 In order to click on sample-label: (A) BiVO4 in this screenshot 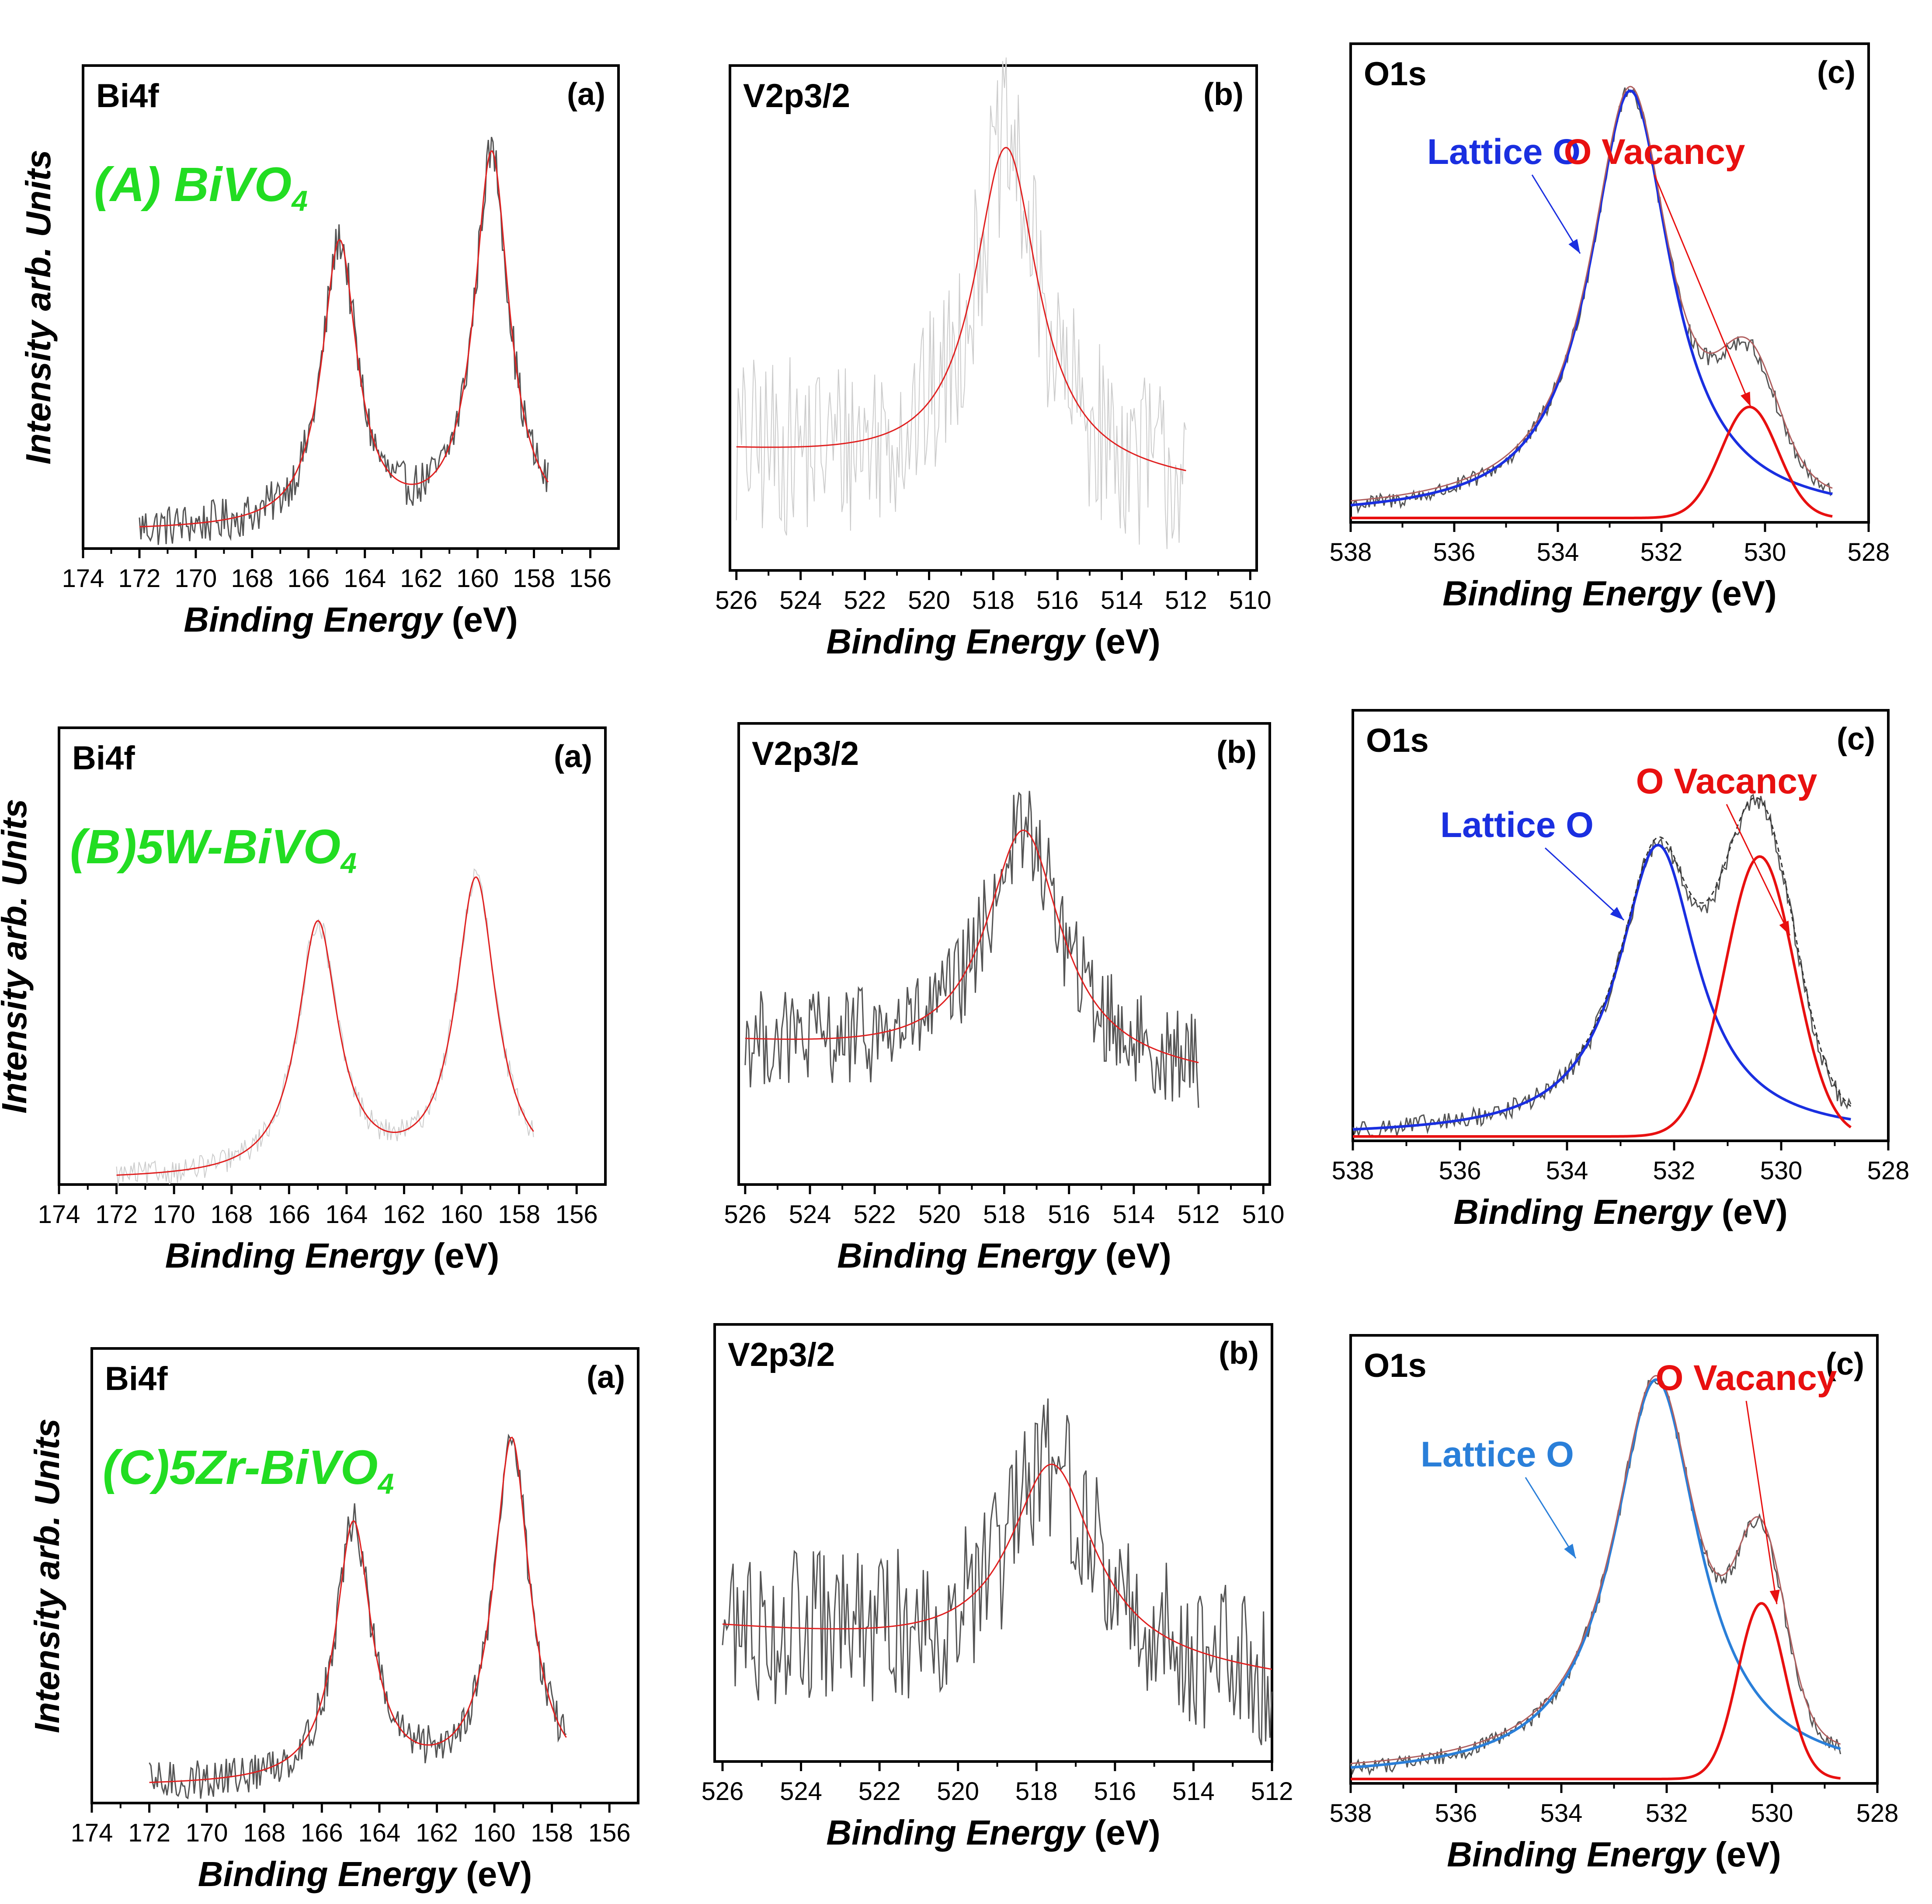, I will do `click(201, 187)`.